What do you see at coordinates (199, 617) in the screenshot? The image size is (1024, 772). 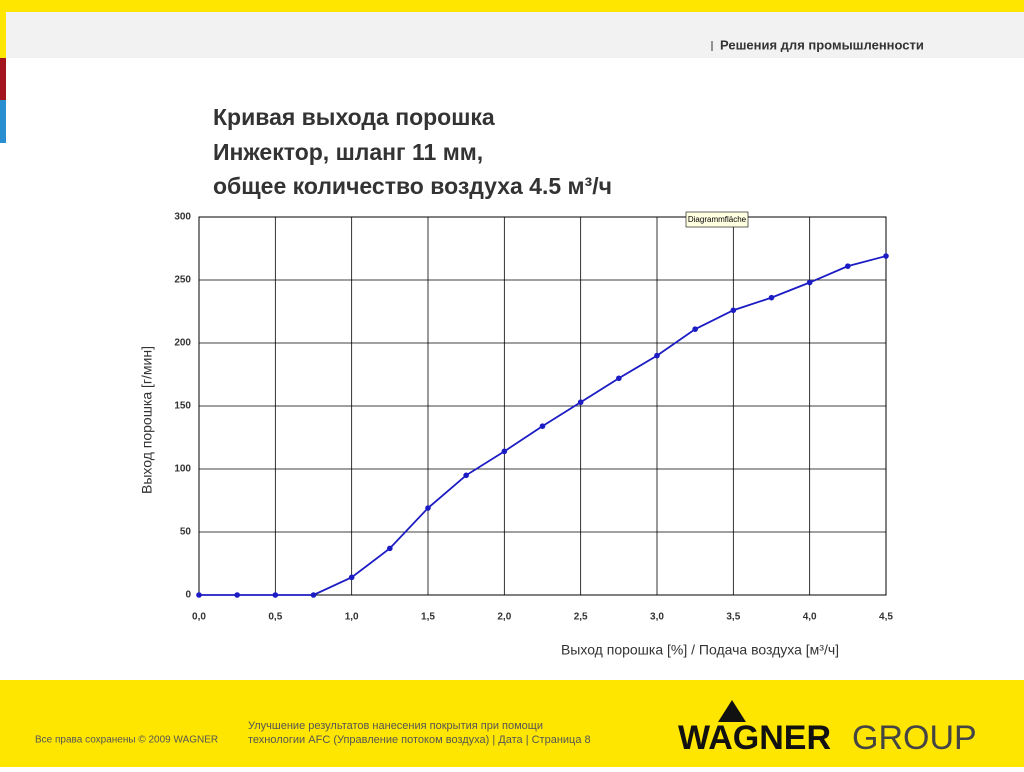 I see `x-tick-label: 0,0` at bounding box center [199, 617].